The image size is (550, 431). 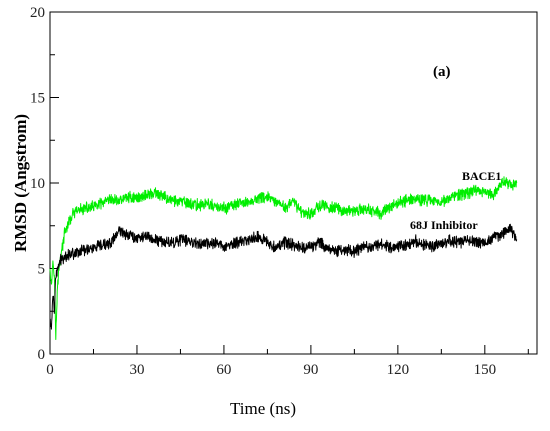 What do you see at coordinates (310, 370) in the screenshot?
I see `x-tick-label: 90` at bounding box center [310, 370].